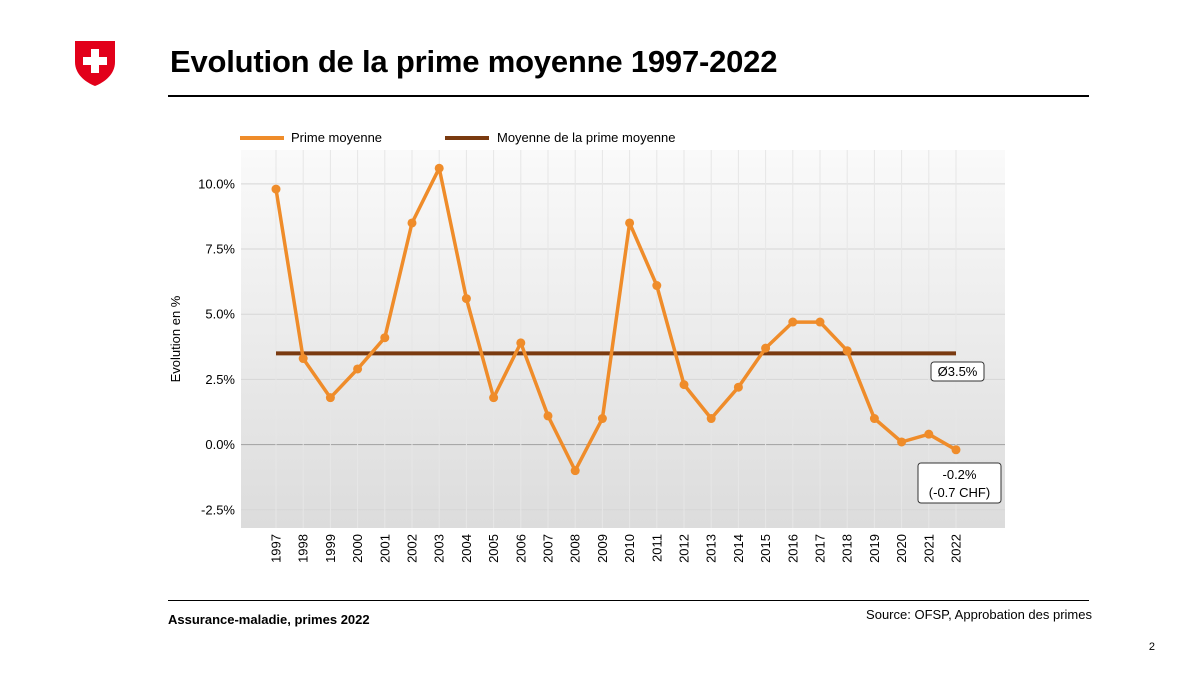 The width and height of the screenshot is (1200, 675). I want to click on title-divider, so click(628, 96).